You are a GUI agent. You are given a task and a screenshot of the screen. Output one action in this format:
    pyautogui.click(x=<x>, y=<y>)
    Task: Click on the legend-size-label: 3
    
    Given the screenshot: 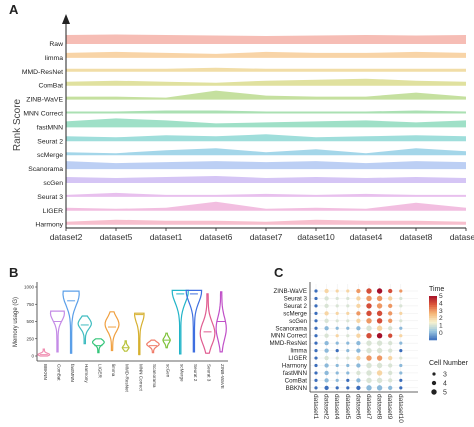 What is the action you would take?
    pyautogui.click(x=445, y=374)
    